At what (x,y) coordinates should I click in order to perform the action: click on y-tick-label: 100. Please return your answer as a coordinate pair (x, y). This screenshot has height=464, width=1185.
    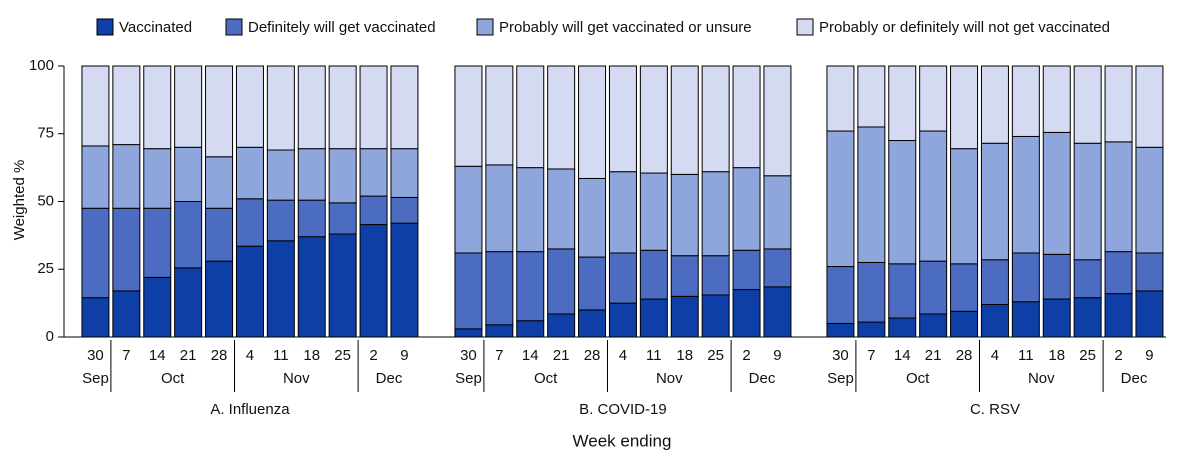
    Looking at the image, I should click on (41, 65).